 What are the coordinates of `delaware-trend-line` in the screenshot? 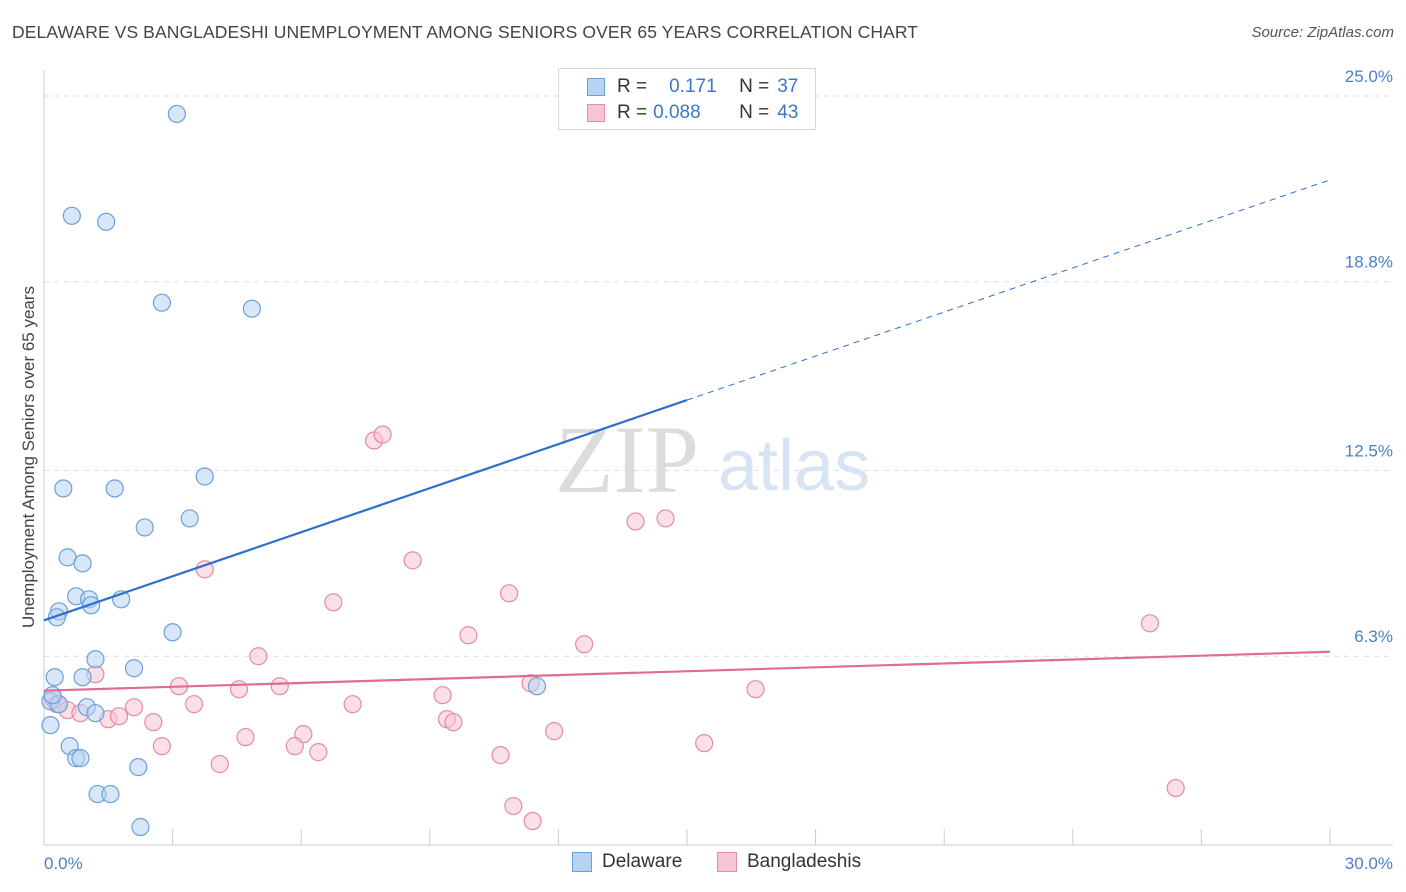 It's located at (365, 510).